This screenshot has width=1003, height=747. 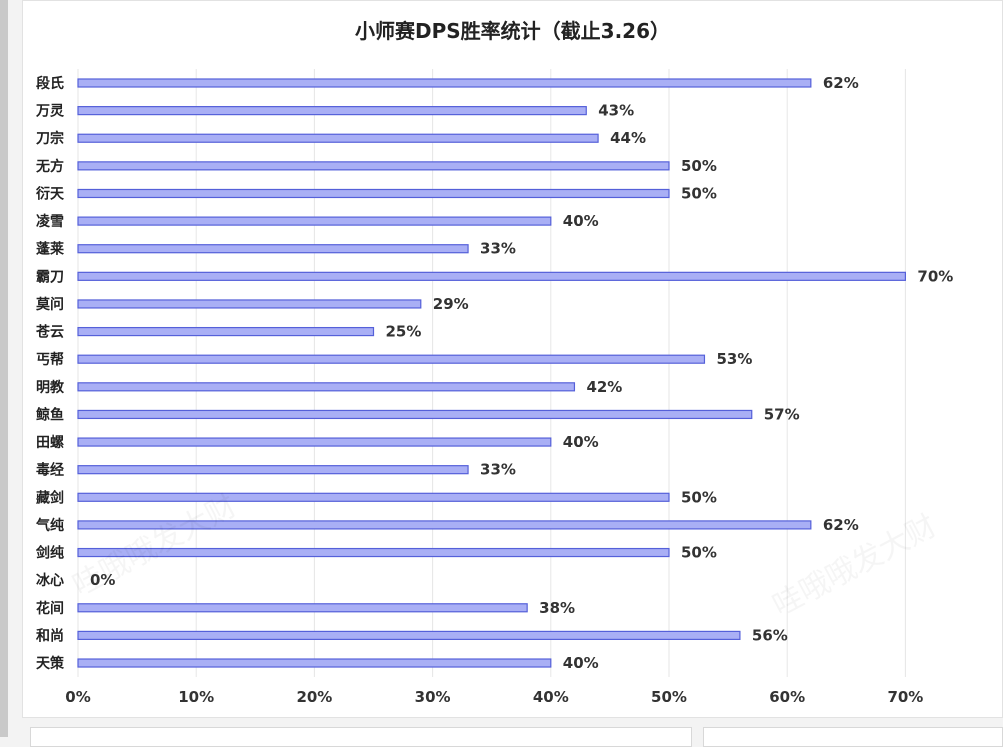 What do you see at coordinates (196, 697) in the screenshot?
I see `x-tick-label: 10%` at bounding box center [196, 697].